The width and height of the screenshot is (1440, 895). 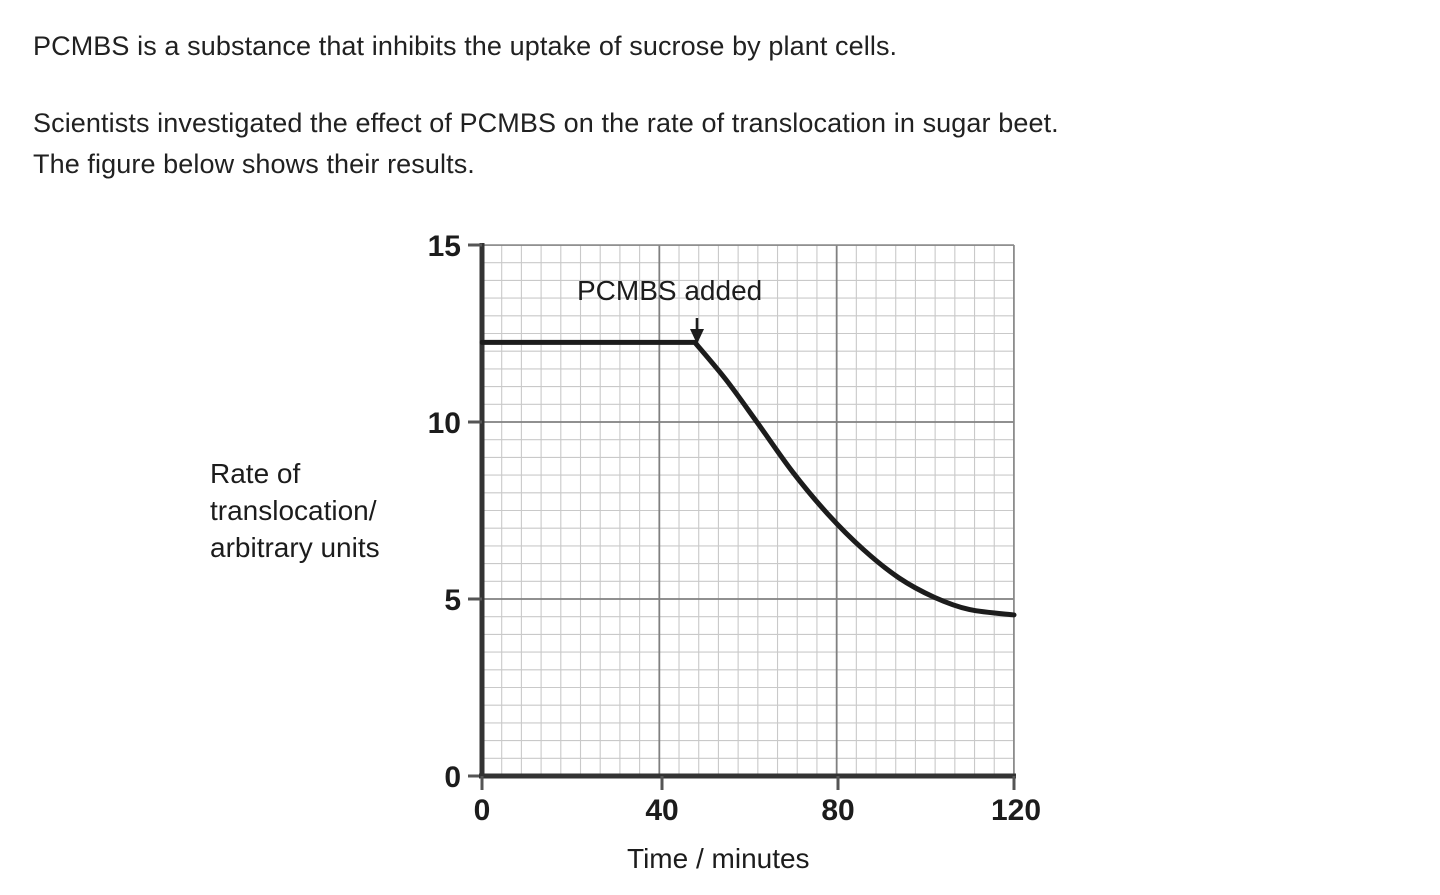 I want to click on x-tick-label-120: 120, so click(x=1016, y=810).